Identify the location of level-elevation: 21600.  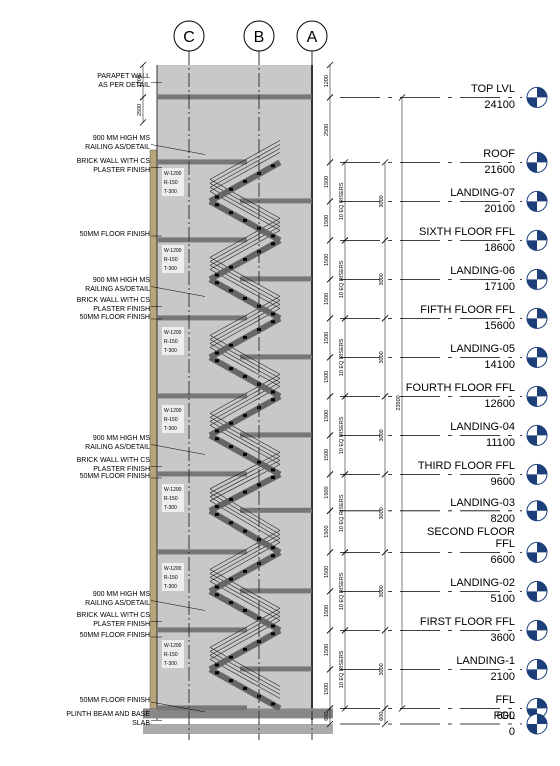
(499, 170).